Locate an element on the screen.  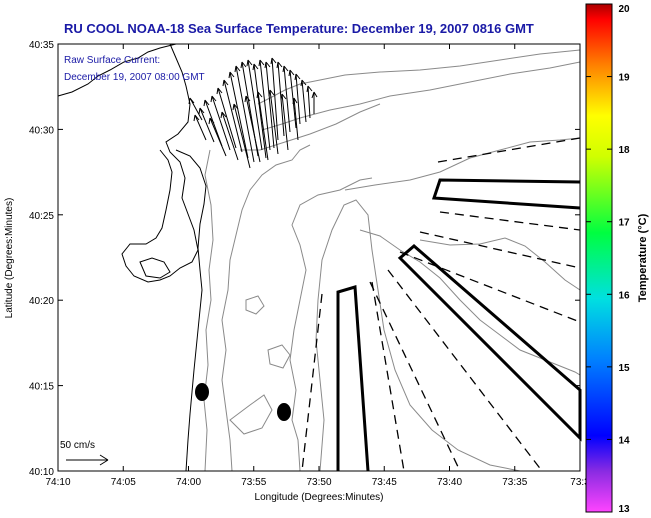
y-axis-label: Latitude (Degrees:Minutes) is located at coordinates (9, 258).